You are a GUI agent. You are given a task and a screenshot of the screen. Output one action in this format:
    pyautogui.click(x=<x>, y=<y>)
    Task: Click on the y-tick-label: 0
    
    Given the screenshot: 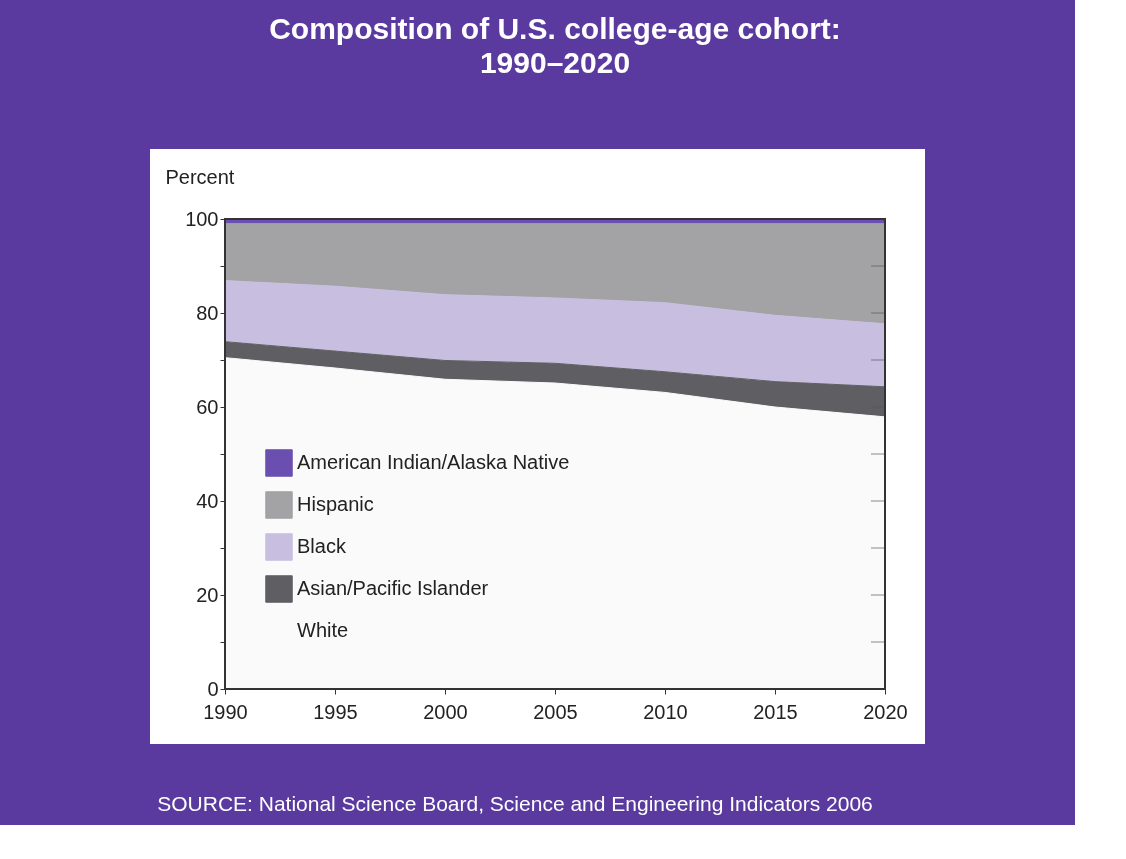 What is the action you would take?
    pyautogui.click(x=213, y=688)
    